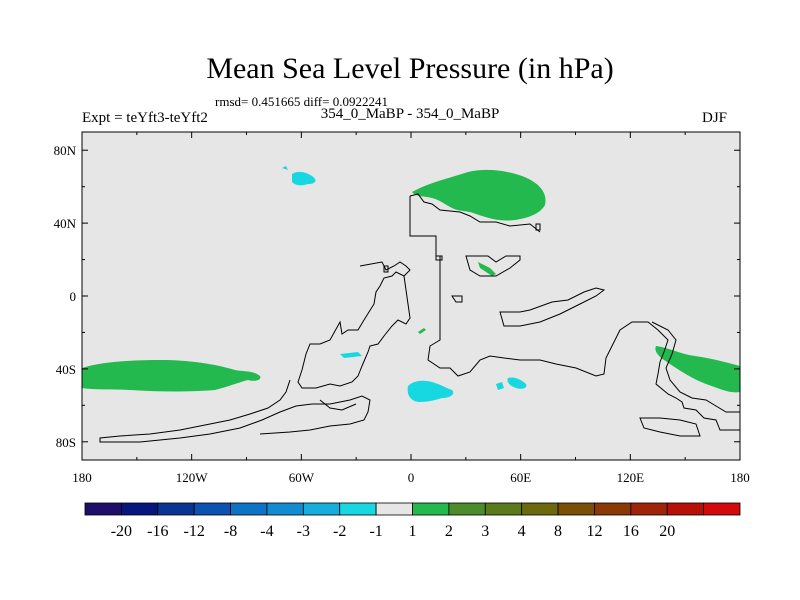  I want to click on y-tick-label: 80N, so click(65, 150).